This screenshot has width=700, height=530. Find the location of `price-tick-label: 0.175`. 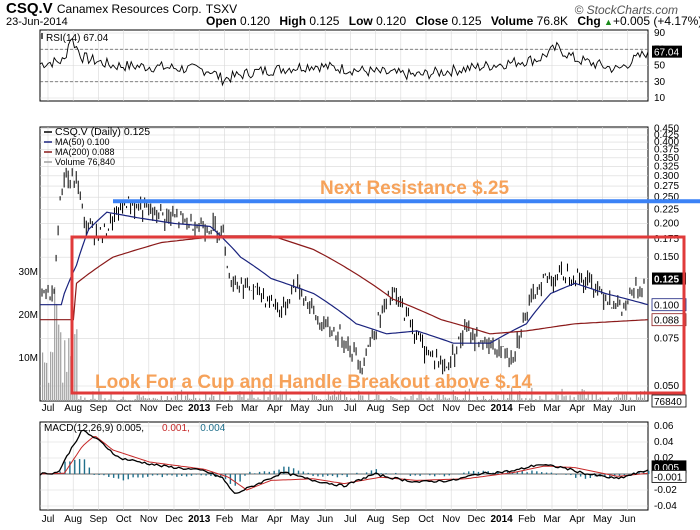

price-tick-label: 0.175 is located at coordinates (666, 239).